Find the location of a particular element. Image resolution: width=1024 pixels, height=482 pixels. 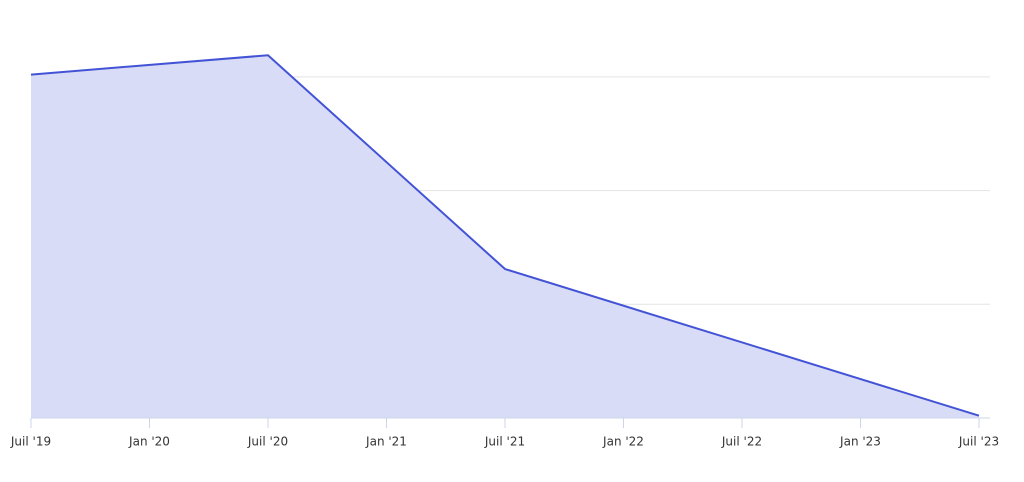

x-tick-label: Jan '23 is located at coordinates (860, 442).